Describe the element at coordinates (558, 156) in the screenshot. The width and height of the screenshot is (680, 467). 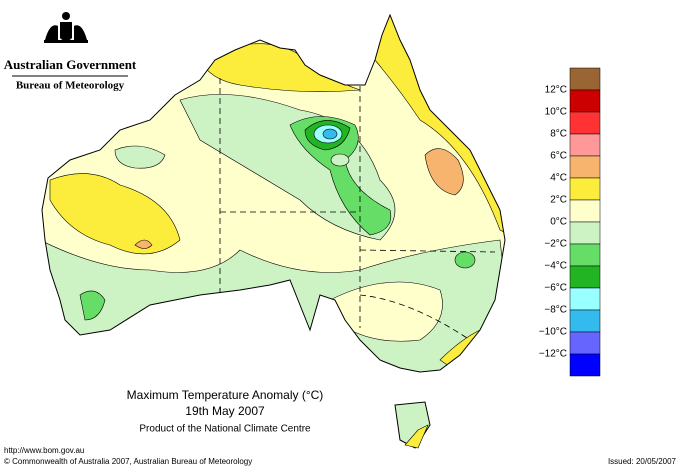
I see `legend-label: 6°C` at that location.